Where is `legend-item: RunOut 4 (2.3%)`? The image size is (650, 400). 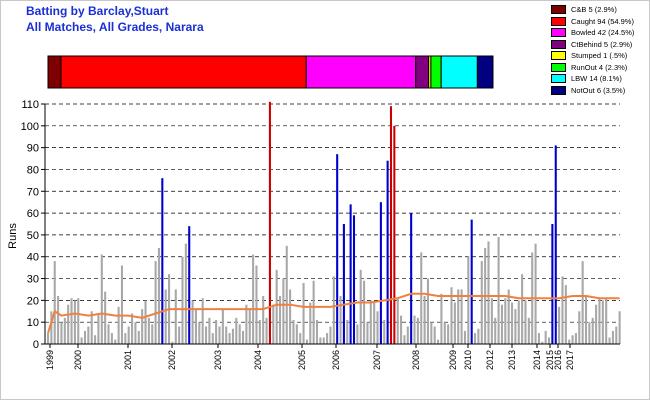
legend-item: RunOut 4 (2.3%) is located at coordinates (599, 67).